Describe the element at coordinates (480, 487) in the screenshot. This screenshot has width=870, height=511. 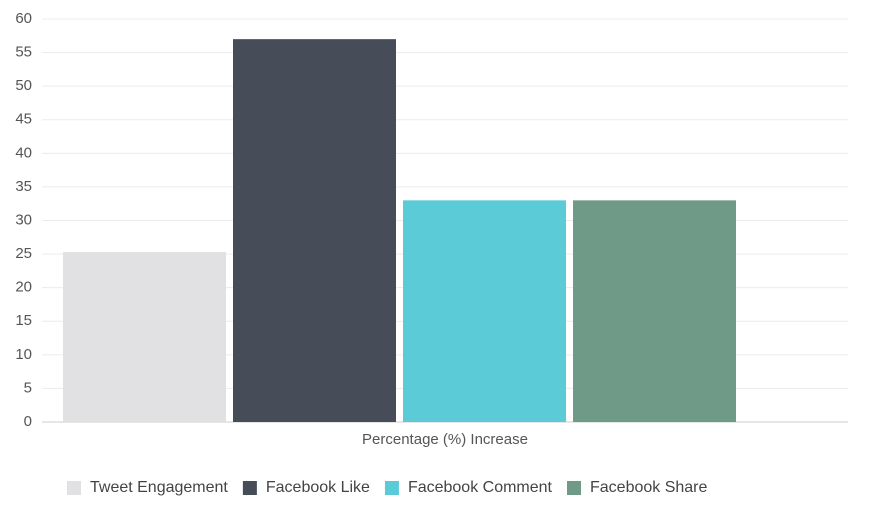
I see `legend-label: Facebook Comment` at that location.